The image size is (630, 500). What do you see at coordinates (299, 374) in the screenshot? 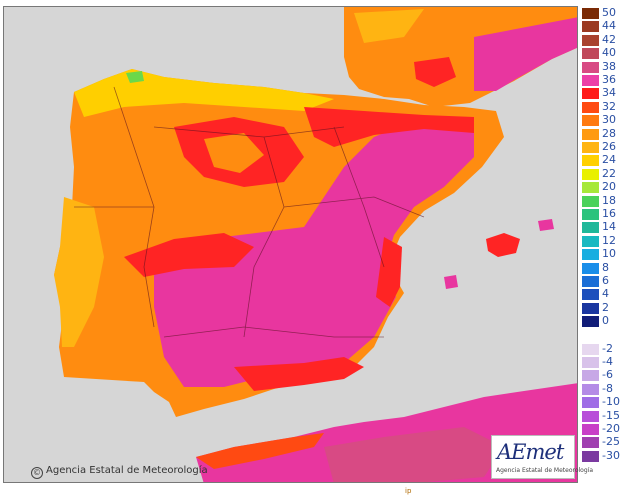
I see `southeast-red-coast` at bounding box center [299, 374].